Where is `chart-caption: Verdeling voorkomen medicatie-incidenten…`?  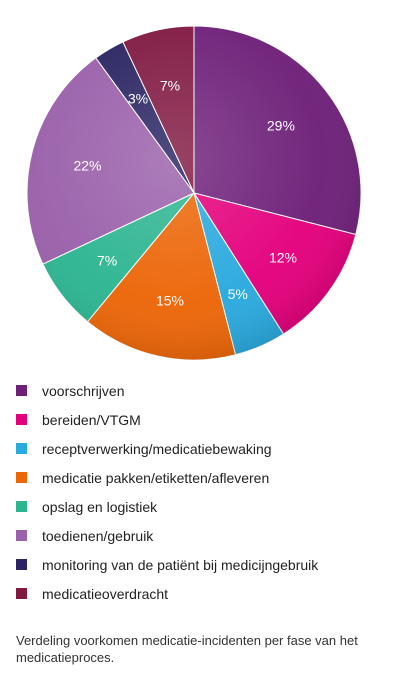
chart-caption: Verdeling voorkomen medicatie-incidenten… is located at coordinates (187, 649).